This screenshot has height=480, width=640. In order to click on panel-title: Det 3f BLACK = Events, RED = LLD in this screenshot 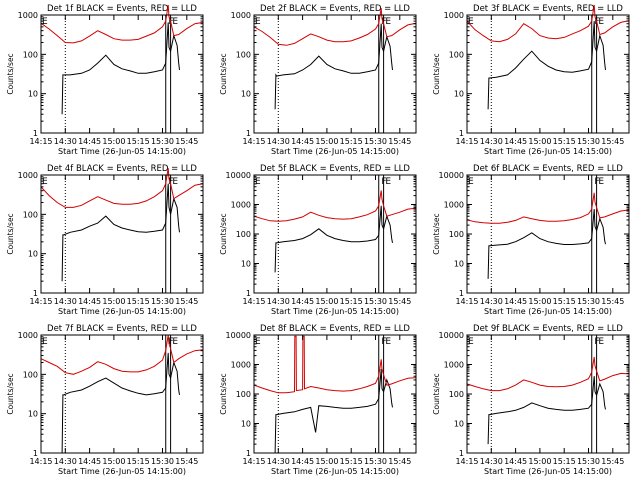, I will do `click(548, 9)`.